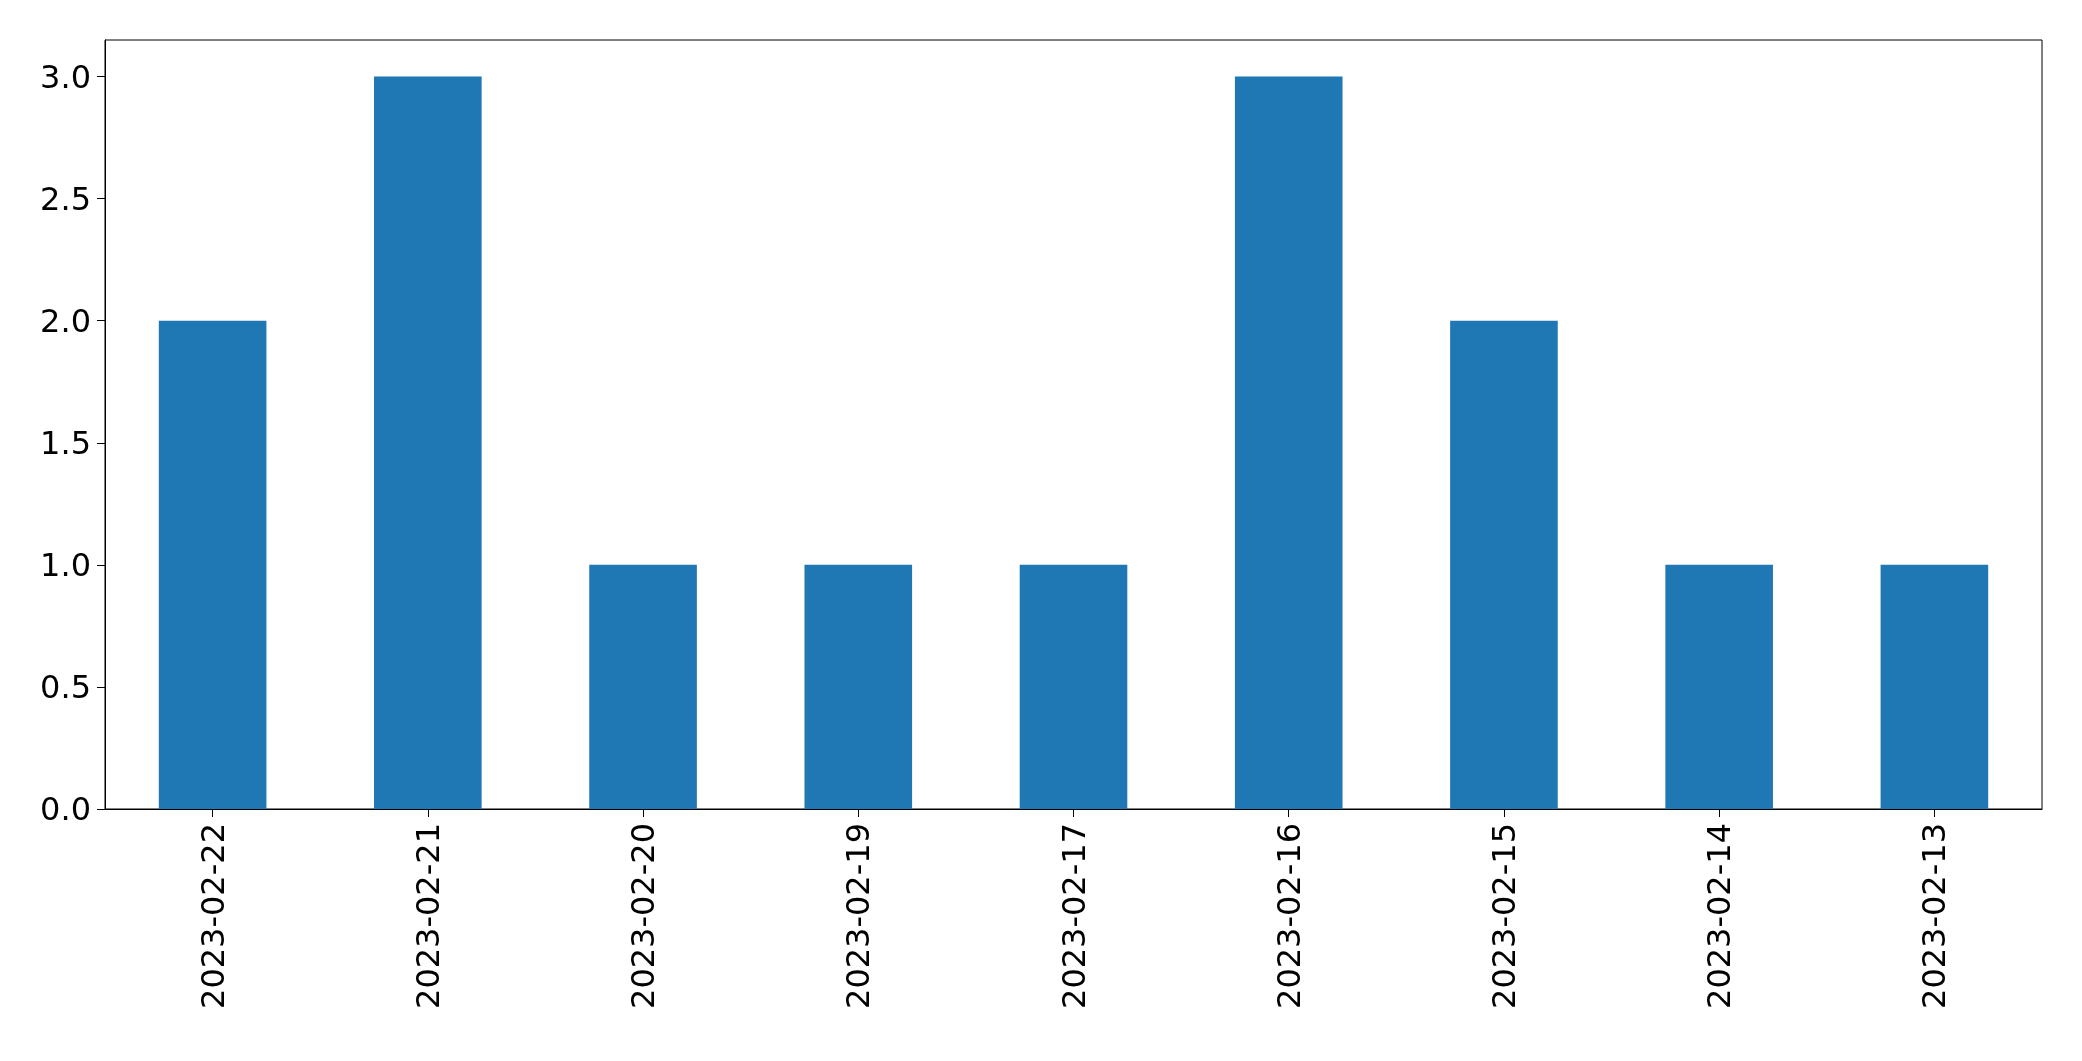 This screenshot has height=1061, width=2082. Describe the element at coordinates (212, 916) in the screenshot. I see `x-tick-label: 2023-02-22` at that location.